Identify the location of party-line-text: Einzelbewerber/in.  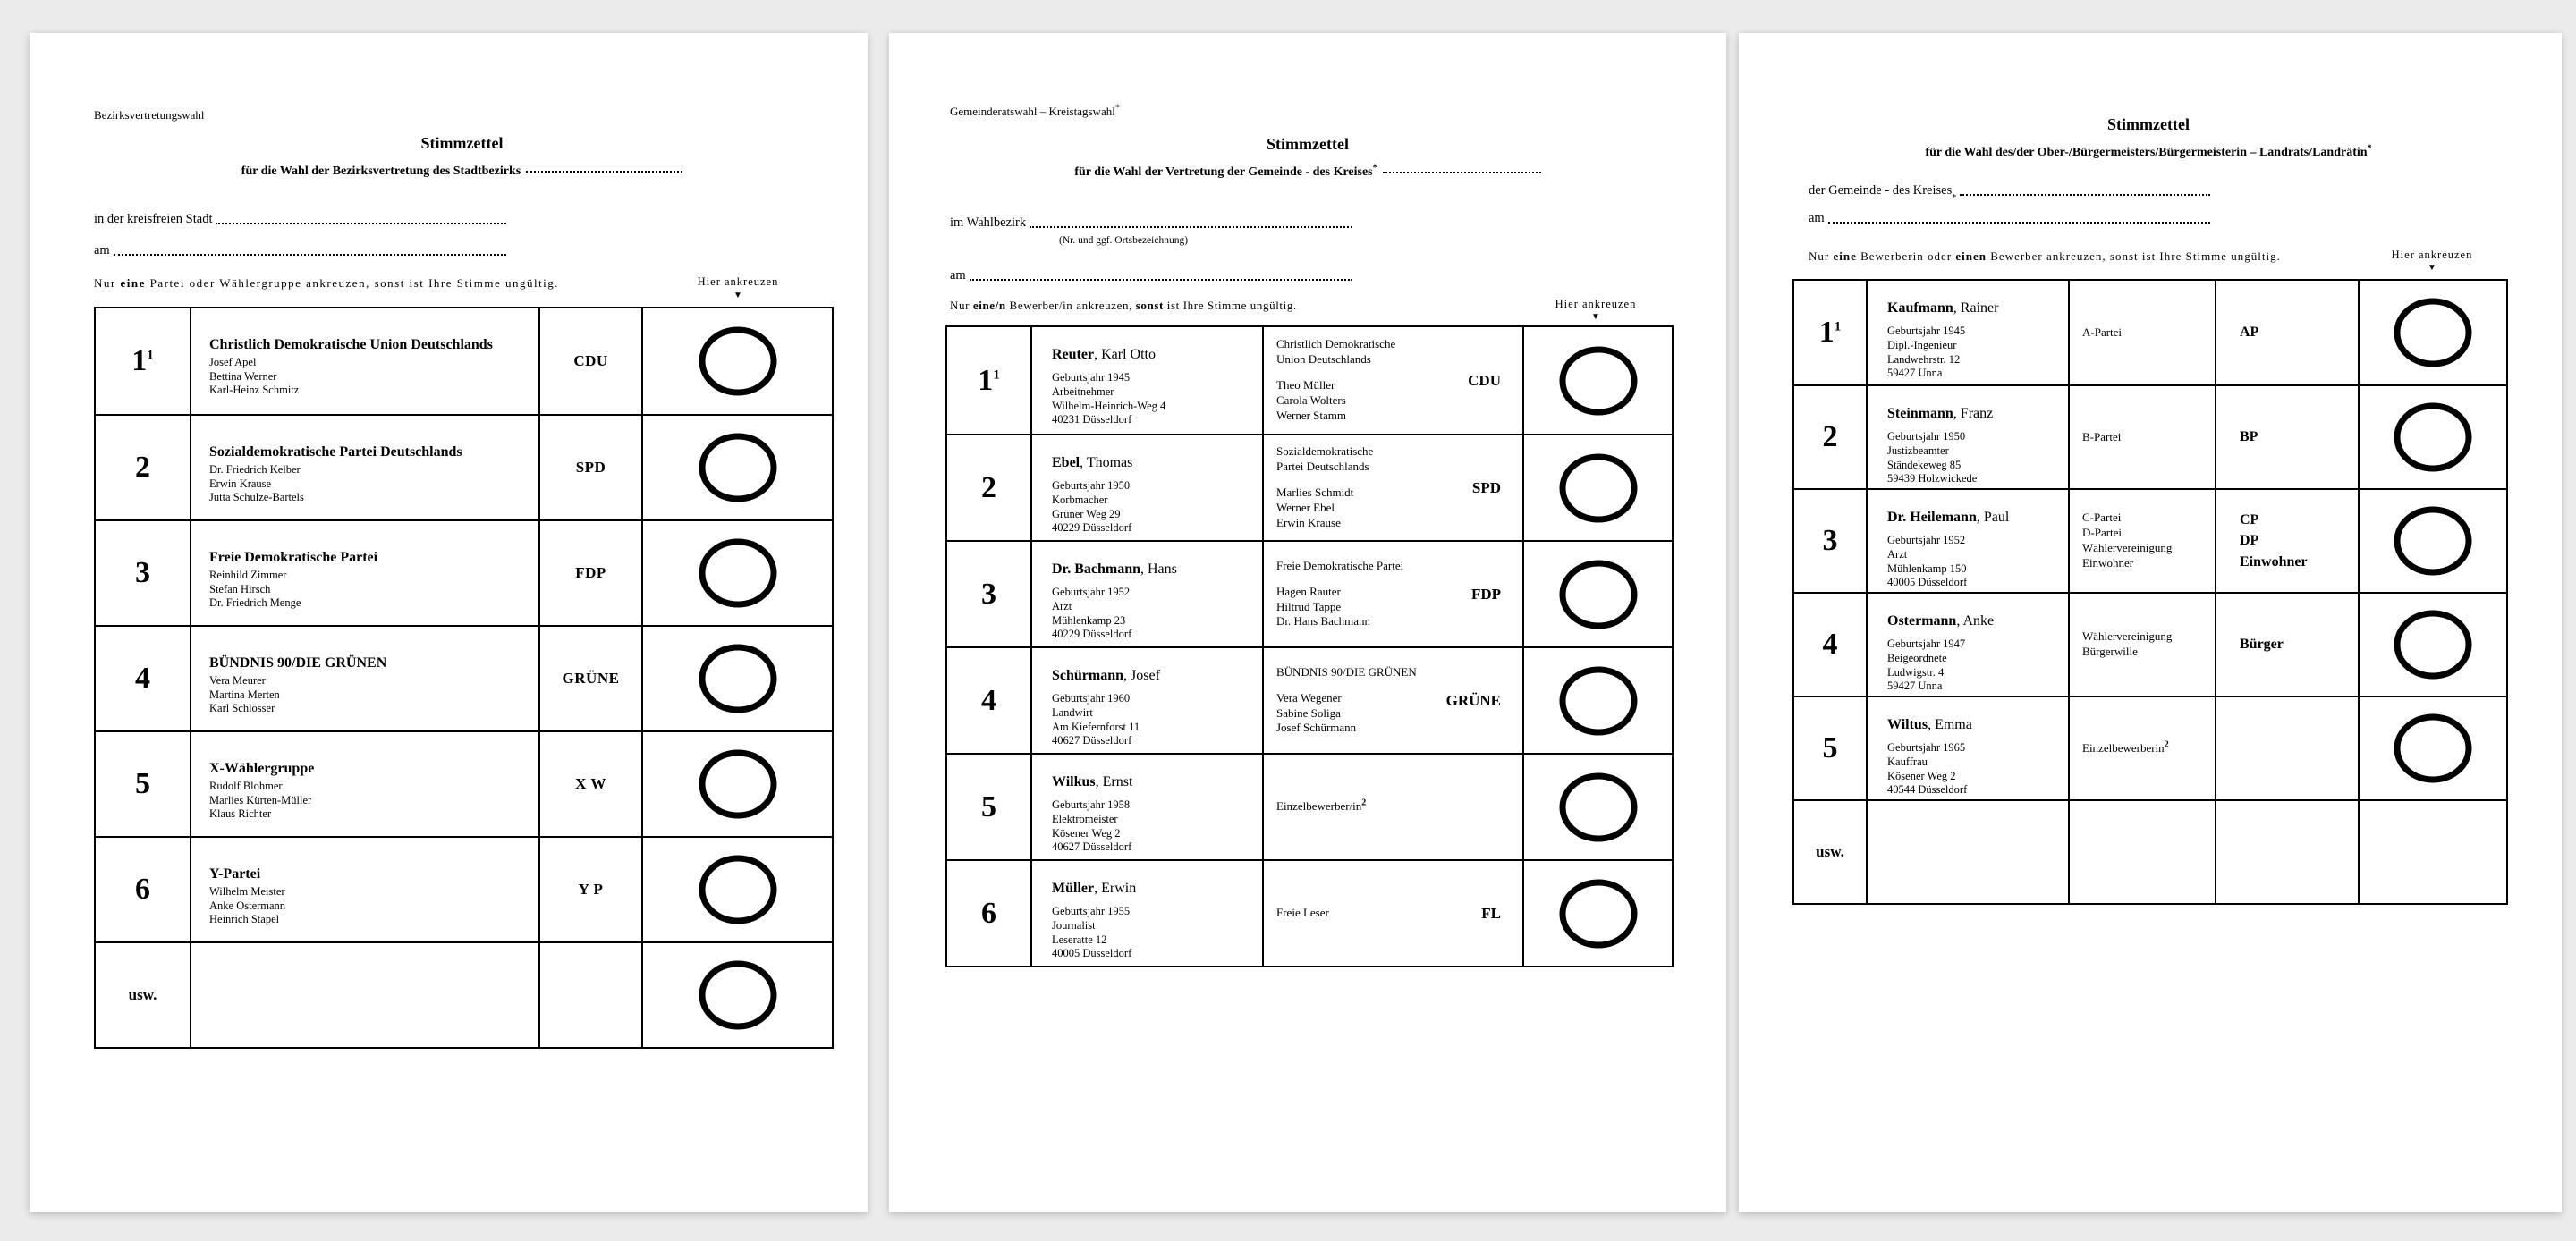
(1319, 806).